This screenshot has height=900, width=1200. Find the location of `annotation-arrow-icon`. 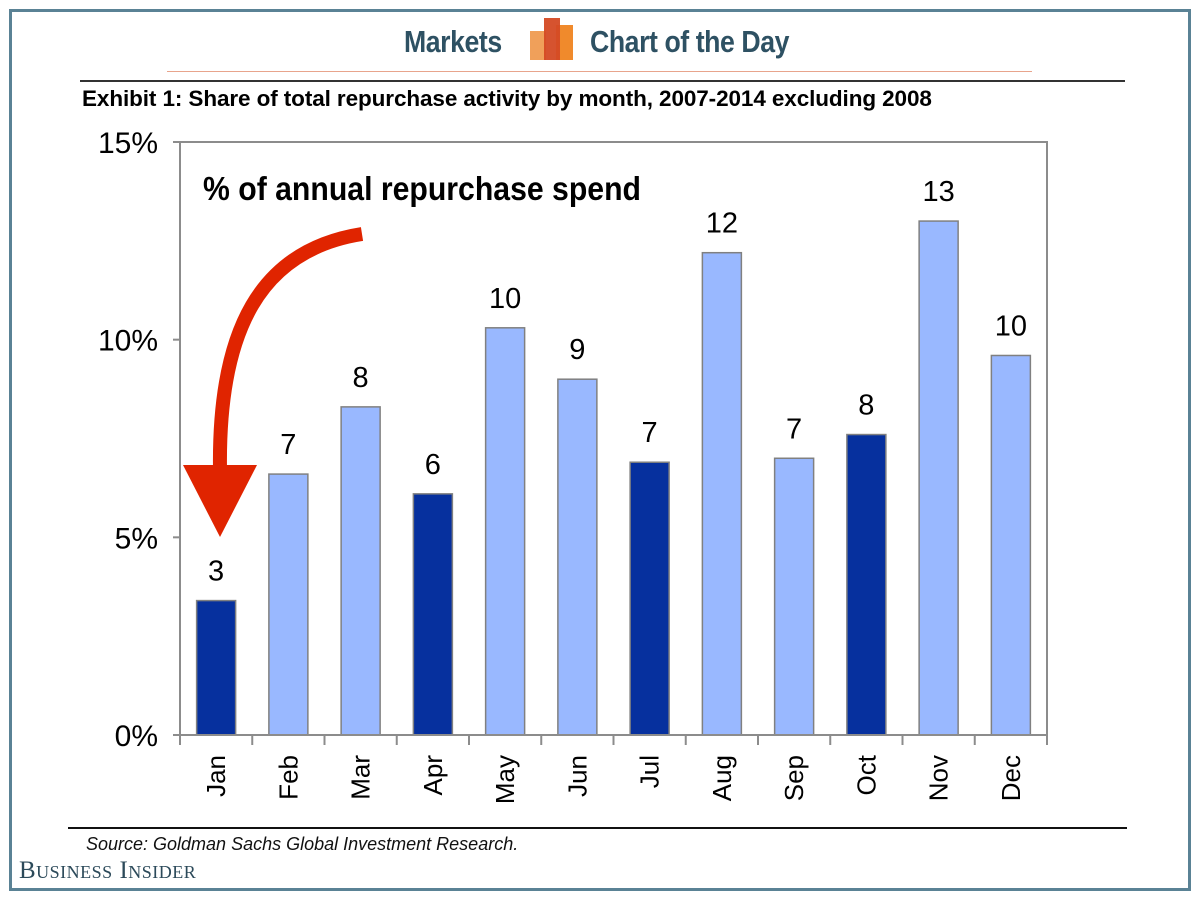

annotation-arrow-icon is located at coordinates (273, 382).